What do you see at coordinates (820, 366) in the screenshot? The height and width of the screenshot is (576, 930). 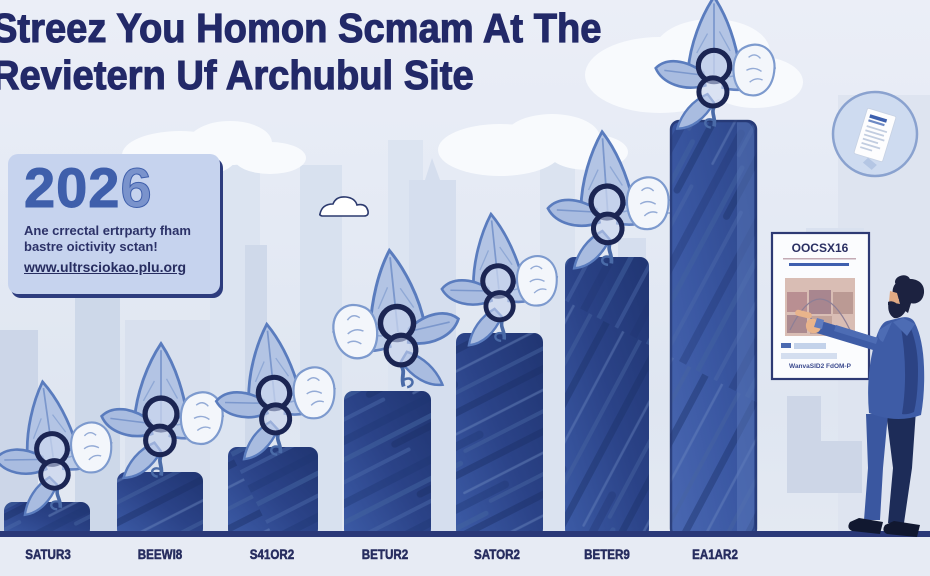 I see `svg-text: WanvaSID2 FdOM-P` at bounding box center [820, 366].